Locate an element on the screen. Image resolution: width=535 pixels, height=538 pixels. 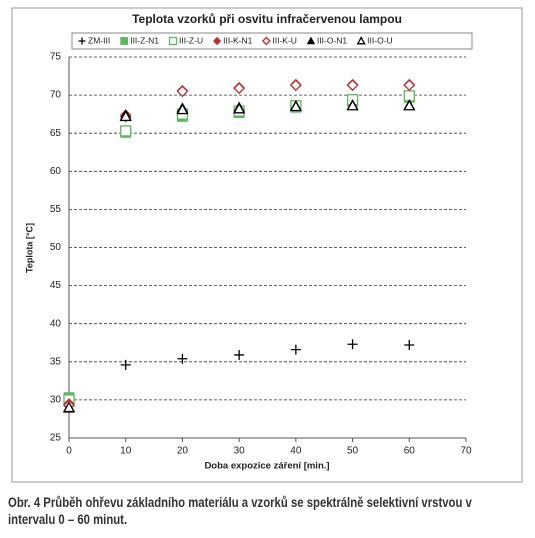
y-tick-label: 70 is located at coordinates (56, 95).